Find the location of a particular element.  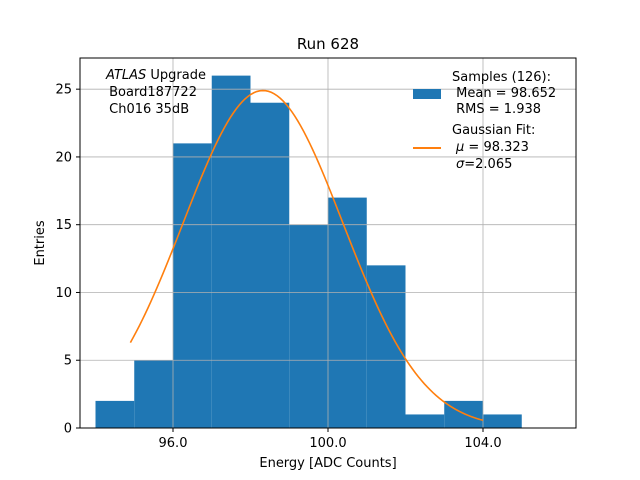

x-axis-ticks: 96.0 100.0 104.0 is located at coordinates (330, 439).